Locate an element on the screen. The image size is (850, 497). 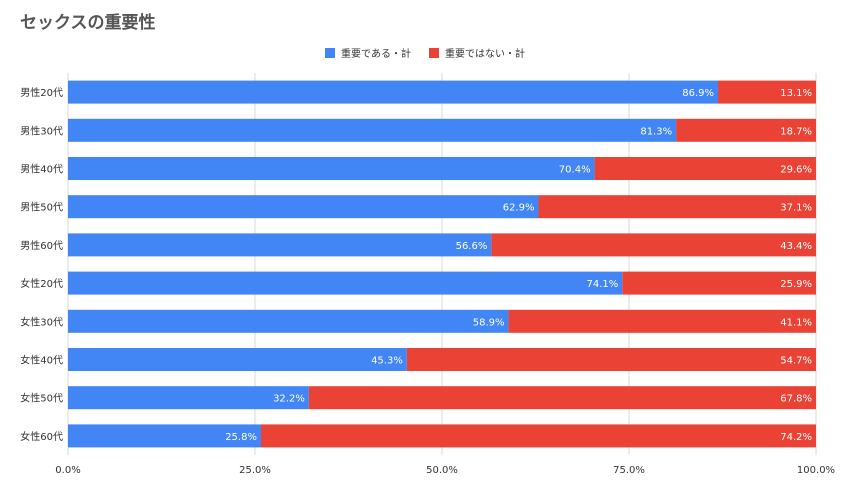
legend: 重要である・計 重要ではない・計 is located at coordinates (425, 52).